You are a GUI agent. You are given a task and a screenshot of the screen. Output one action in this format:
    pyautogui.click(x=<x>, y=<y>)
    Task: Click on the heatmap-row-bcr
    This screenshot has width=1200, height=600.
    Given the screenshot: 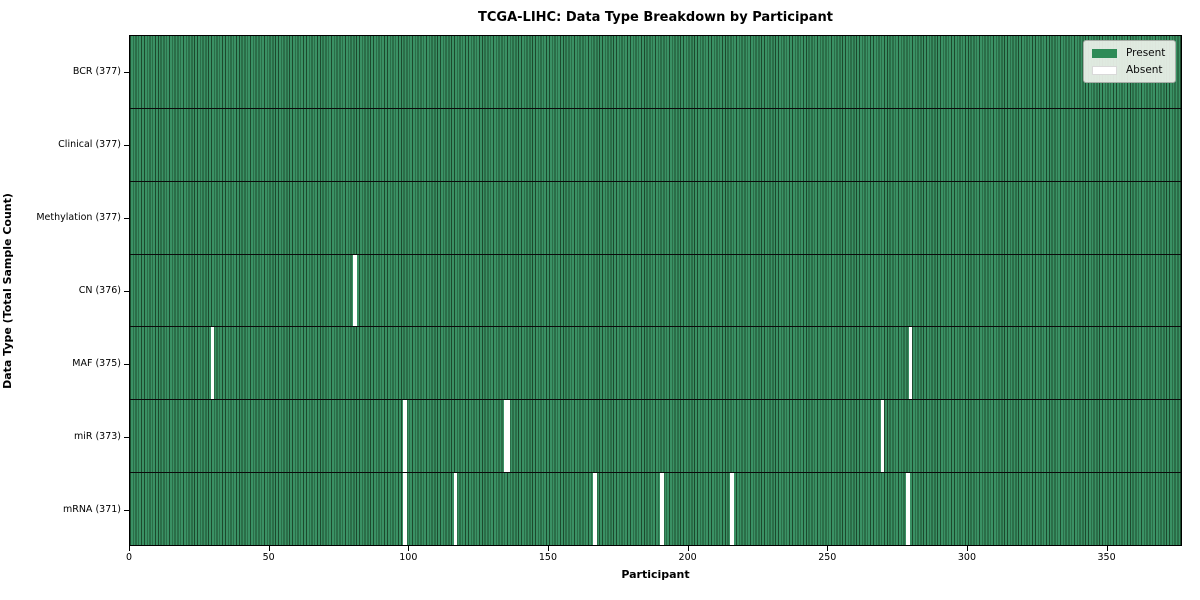 What is the action you would take?
    pyautogui.click(x=655, y=72)
    